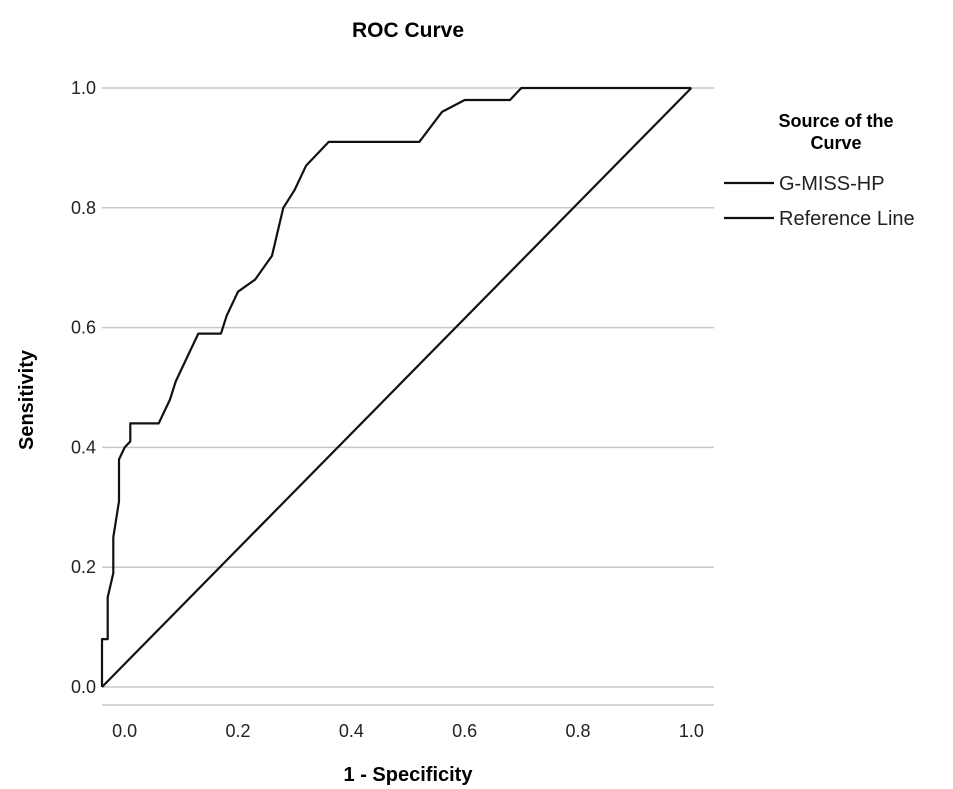 The width and height of the screenshot is (953, 789). I want to click on legend-entry-label: Reference Line, so click(847, 219).